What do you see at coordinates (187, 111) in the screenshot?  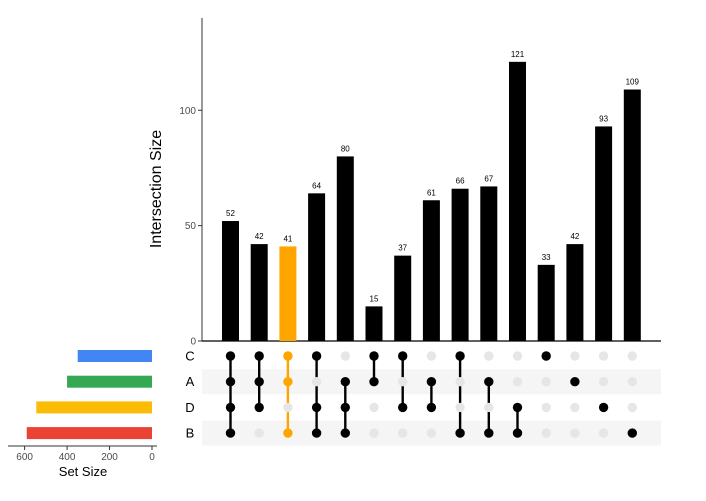 I see `y-tick-label: 100` at bounding box center [187, 111].